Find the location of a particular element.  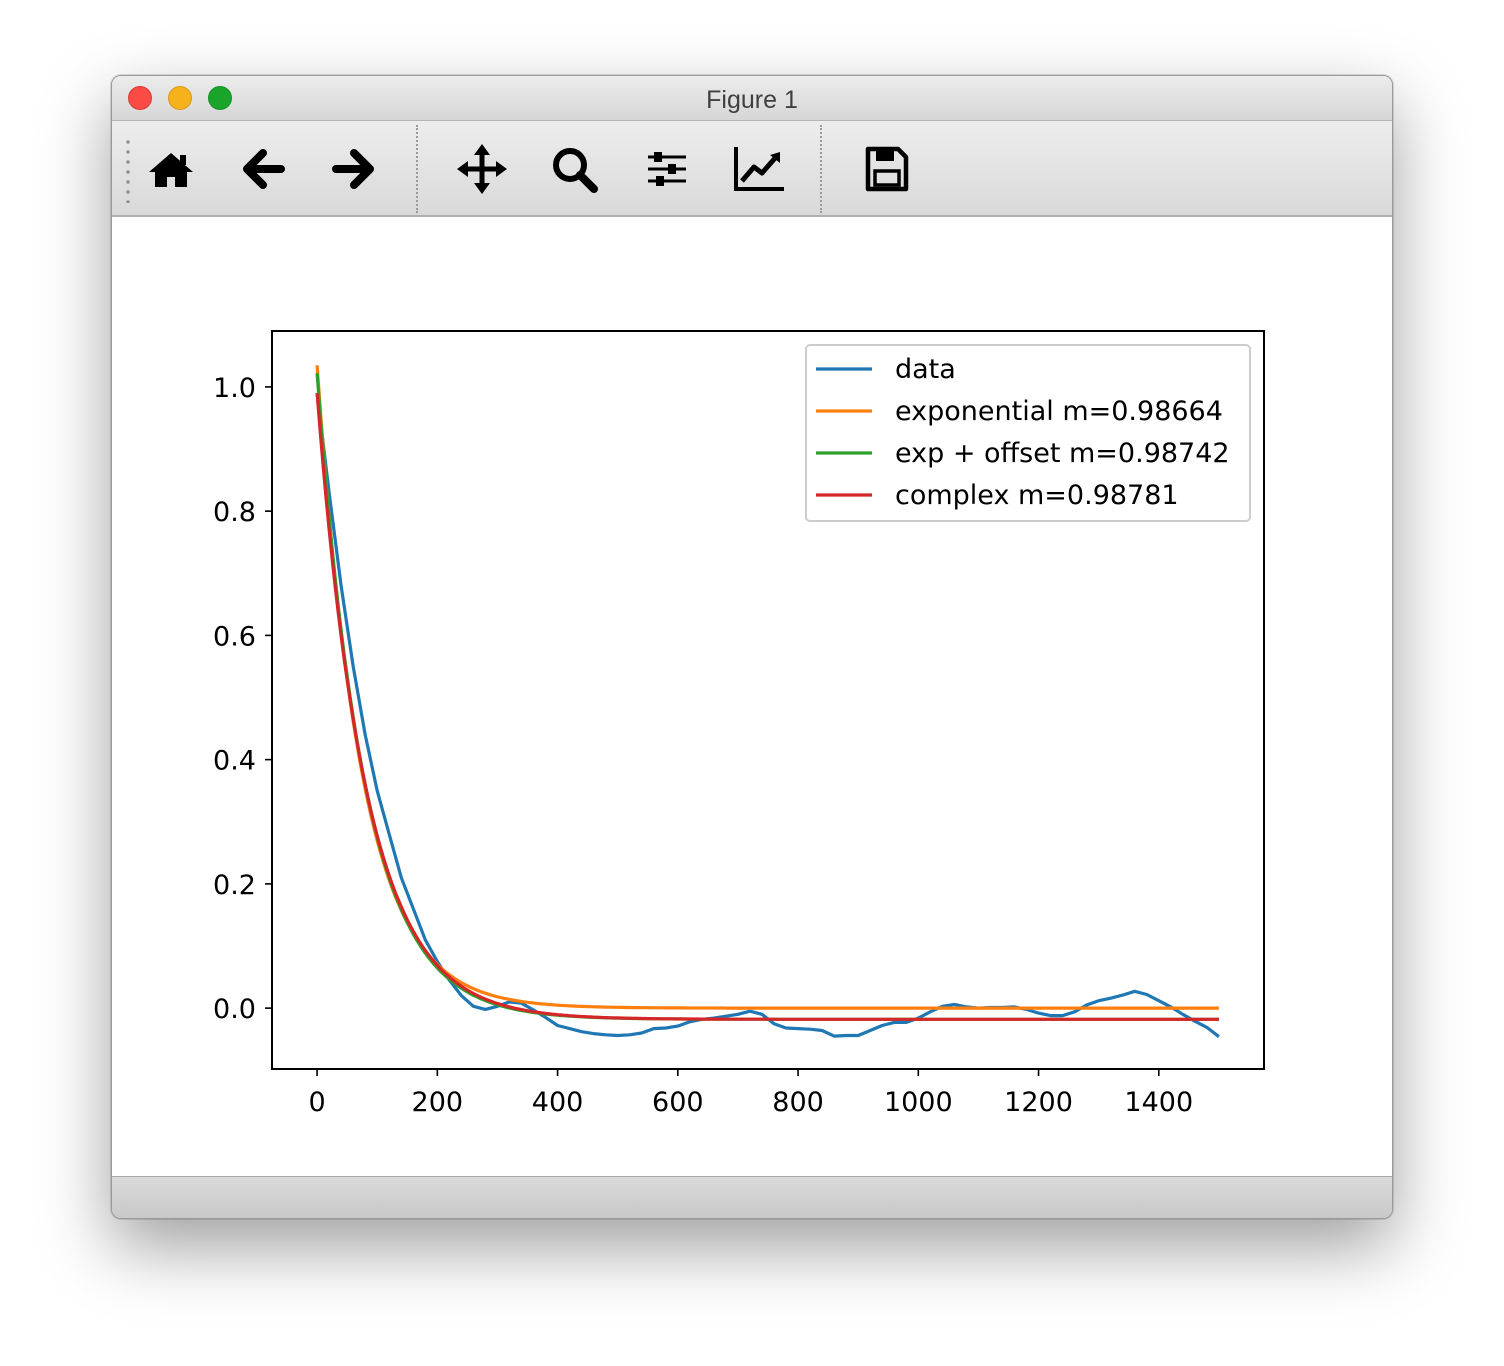

toolbar-grip is located at coordinates (128, 170).